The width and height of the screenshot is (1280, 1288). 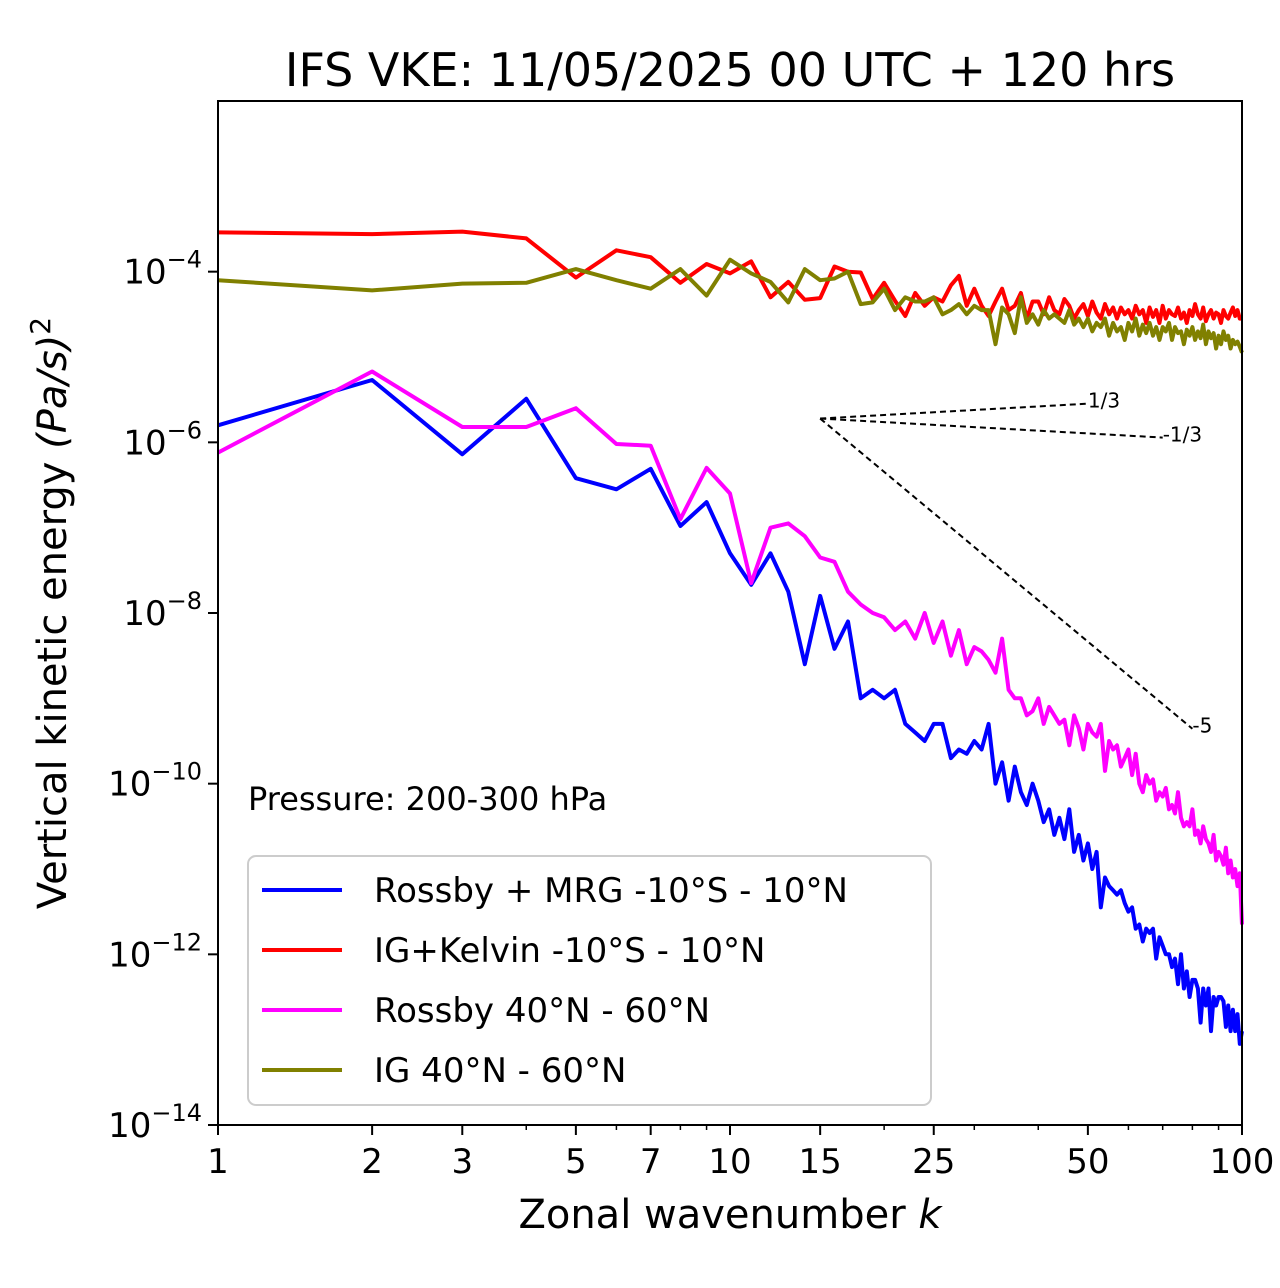 I want to click on pressure-annotation: Pressure: 200-300 hPa, so click(x=427, y=799).